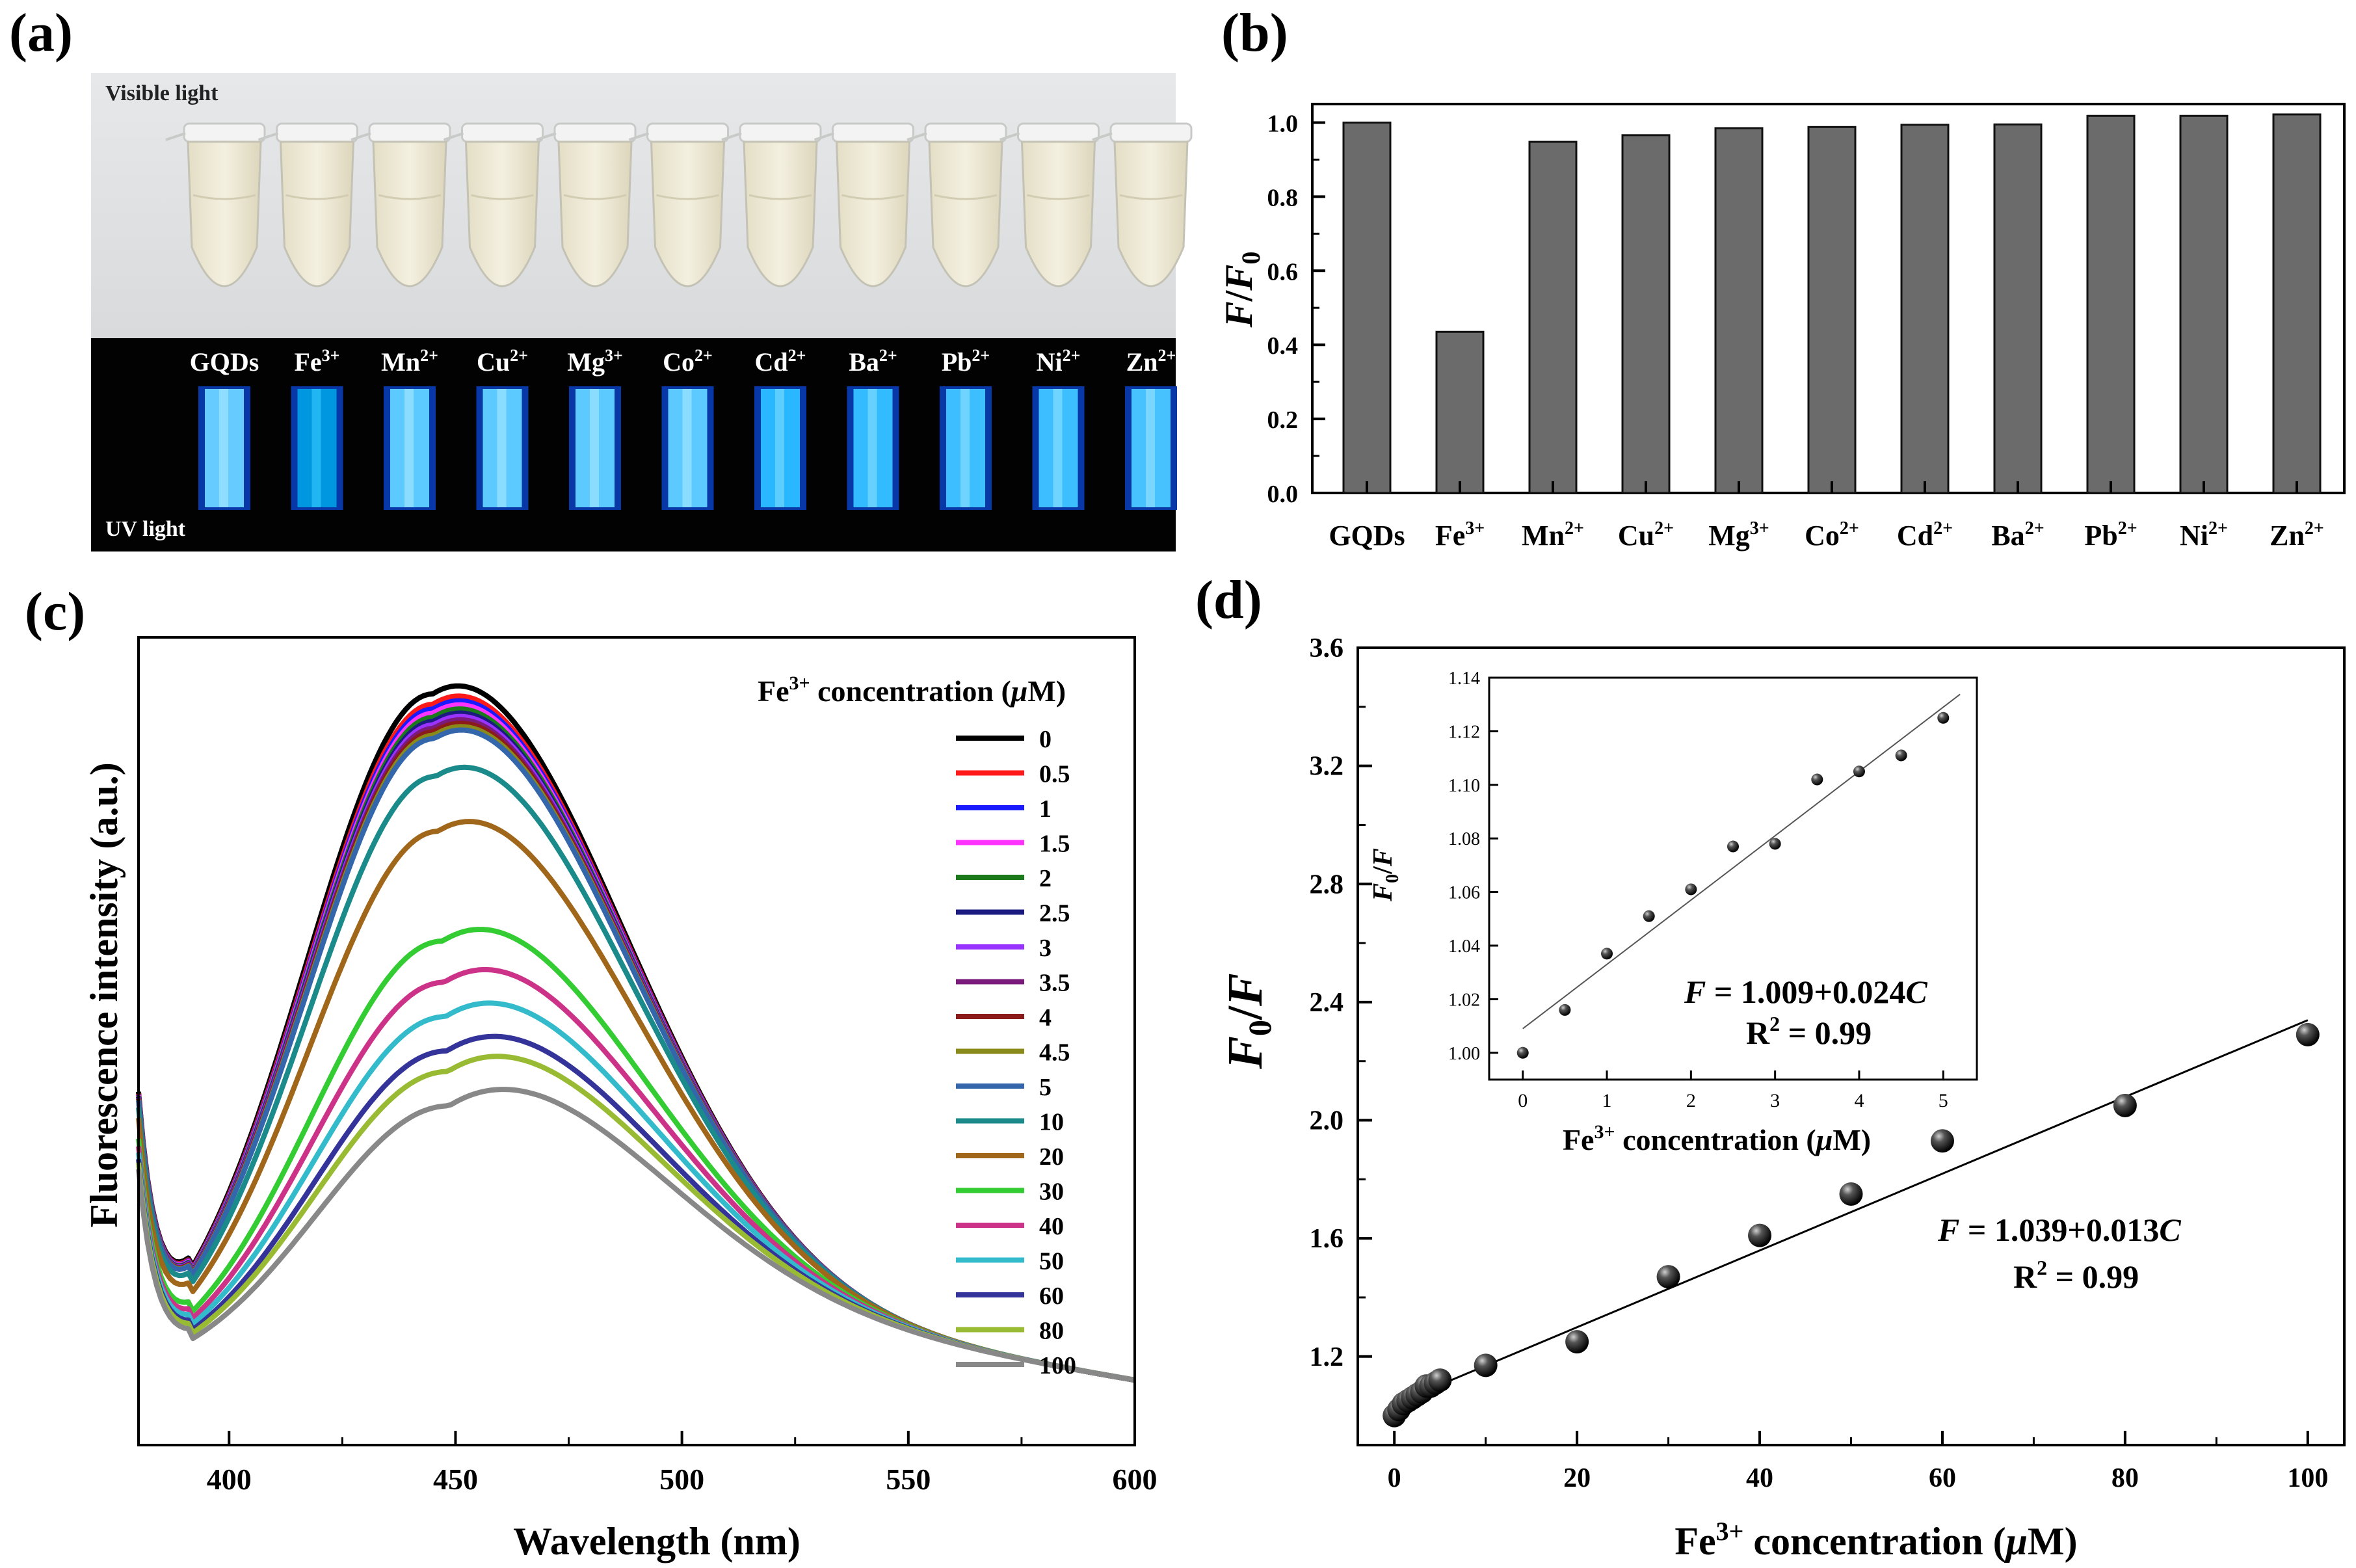 The image size is (2356, 1568). What do you see at coordinates (1283, 420) in the screenshot?
I see `bar-ytick-label: 0.2` at bounding box center [1283, 420].